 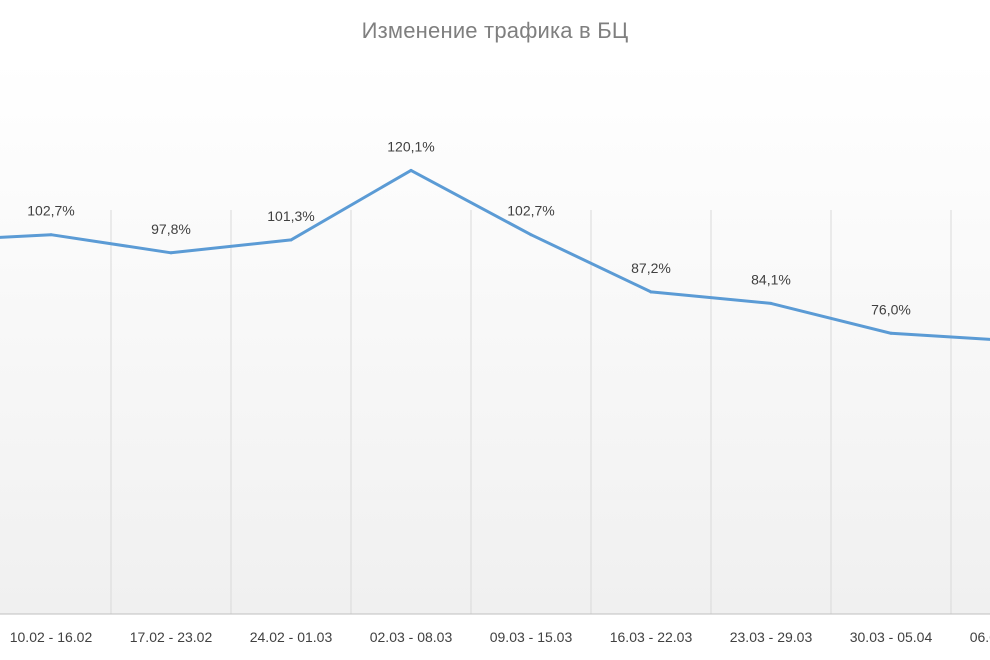 What do you see at coordinates (410, 146) in the screenshot?
I see `data-label: 120,1%` at bounding box center [410, 146].